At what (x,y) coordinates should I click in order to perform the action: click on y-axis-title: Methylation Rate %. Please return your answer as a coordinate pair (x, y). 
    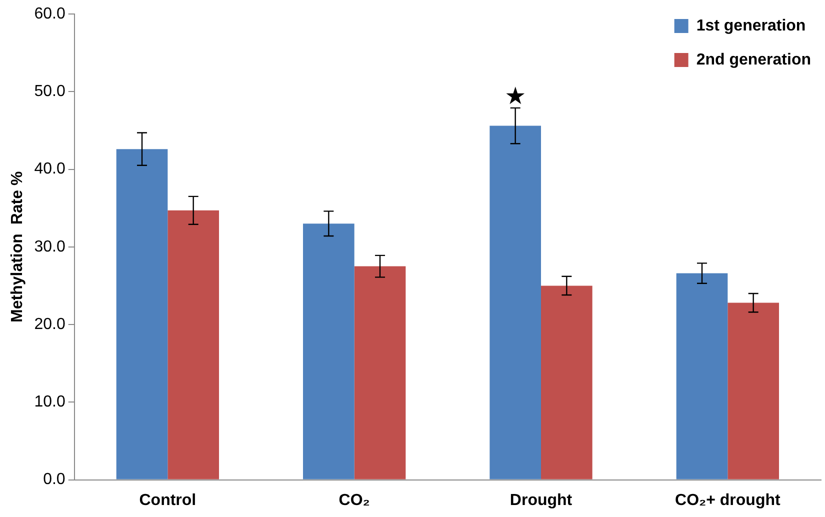
    Looking at the image, I should click on (17, 246).